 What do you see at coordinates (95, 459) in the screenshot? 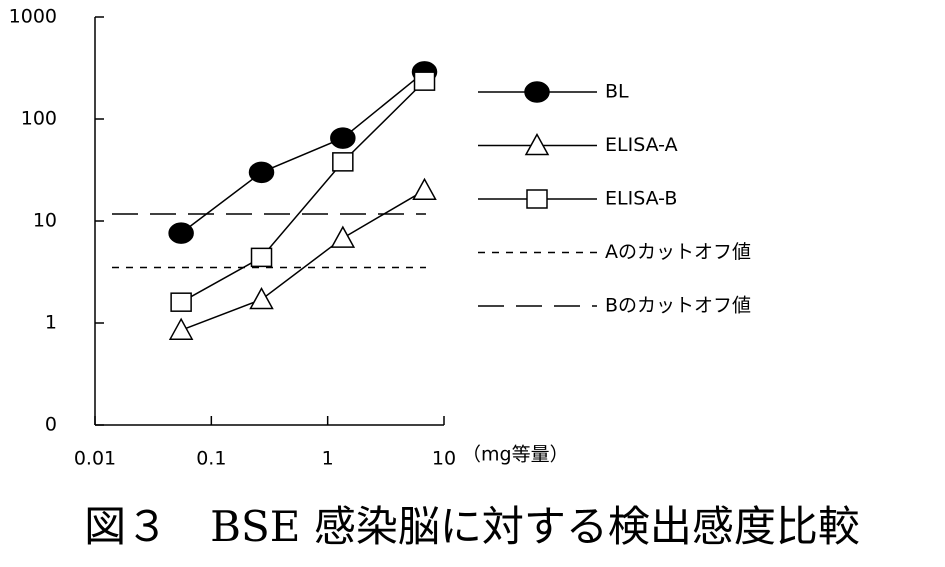
I see `x-tick-label: 0.01` at bounding box center [95, 459].